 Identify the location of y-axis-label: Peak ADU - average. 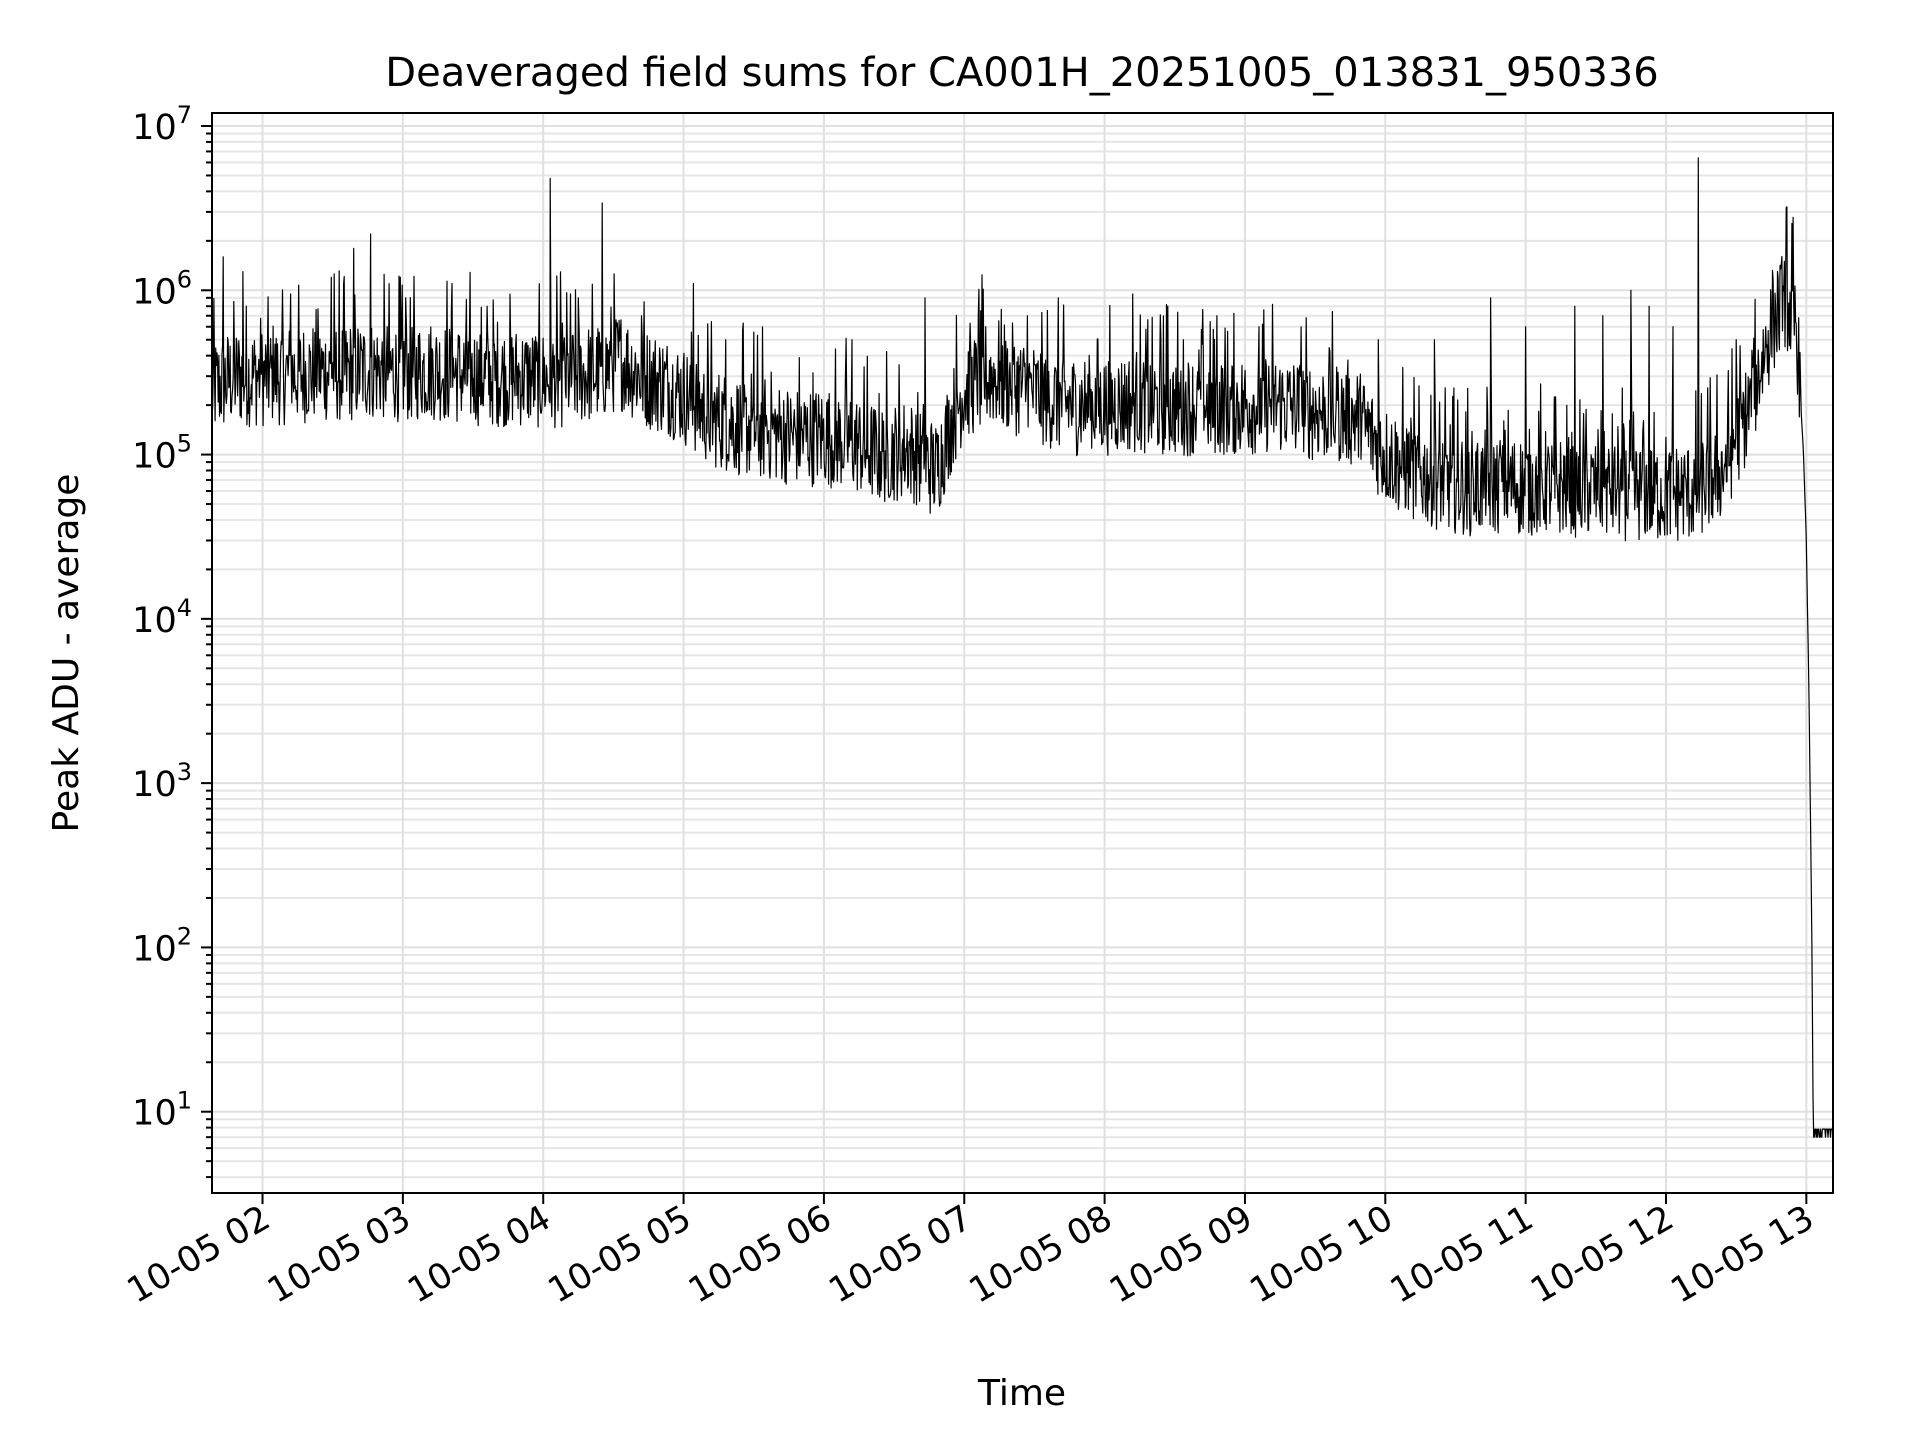
(66, 653).